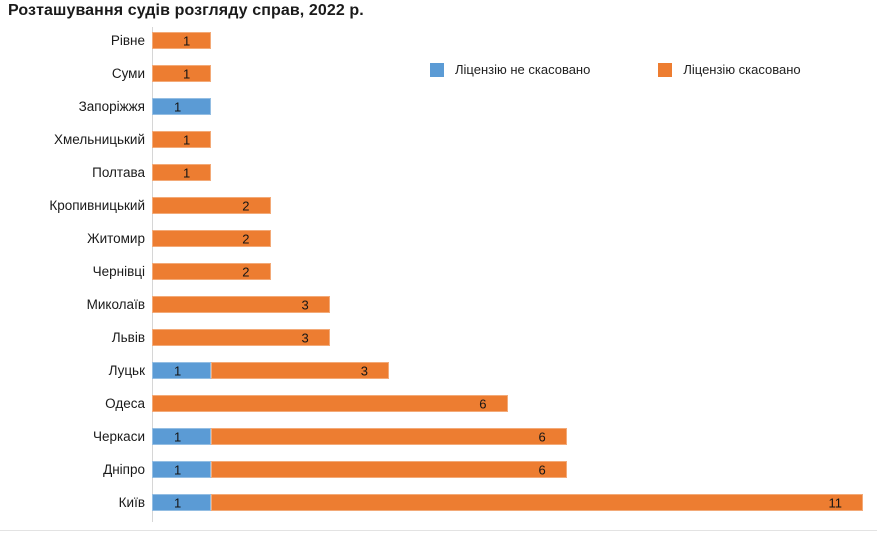 Image resolution: width=877 pixels, height=533 pixels. What do you see at coordinates (118, 271) in the screenshot?
I see `category-label: Чернівці` at bounding box center [118, 271].